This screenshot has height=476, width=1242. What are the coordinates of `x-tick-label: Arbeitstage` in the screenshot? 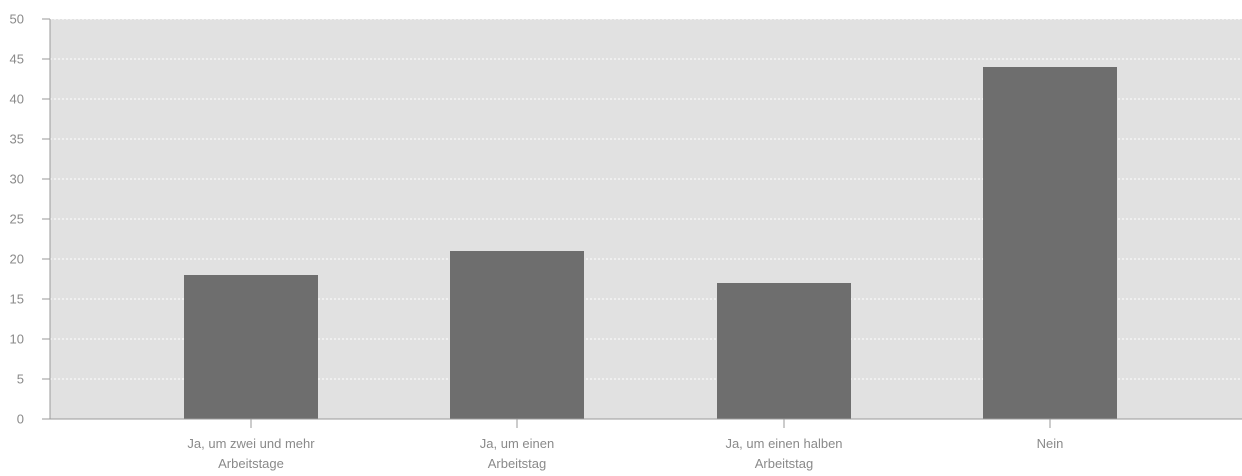 It's located at (251, 463).